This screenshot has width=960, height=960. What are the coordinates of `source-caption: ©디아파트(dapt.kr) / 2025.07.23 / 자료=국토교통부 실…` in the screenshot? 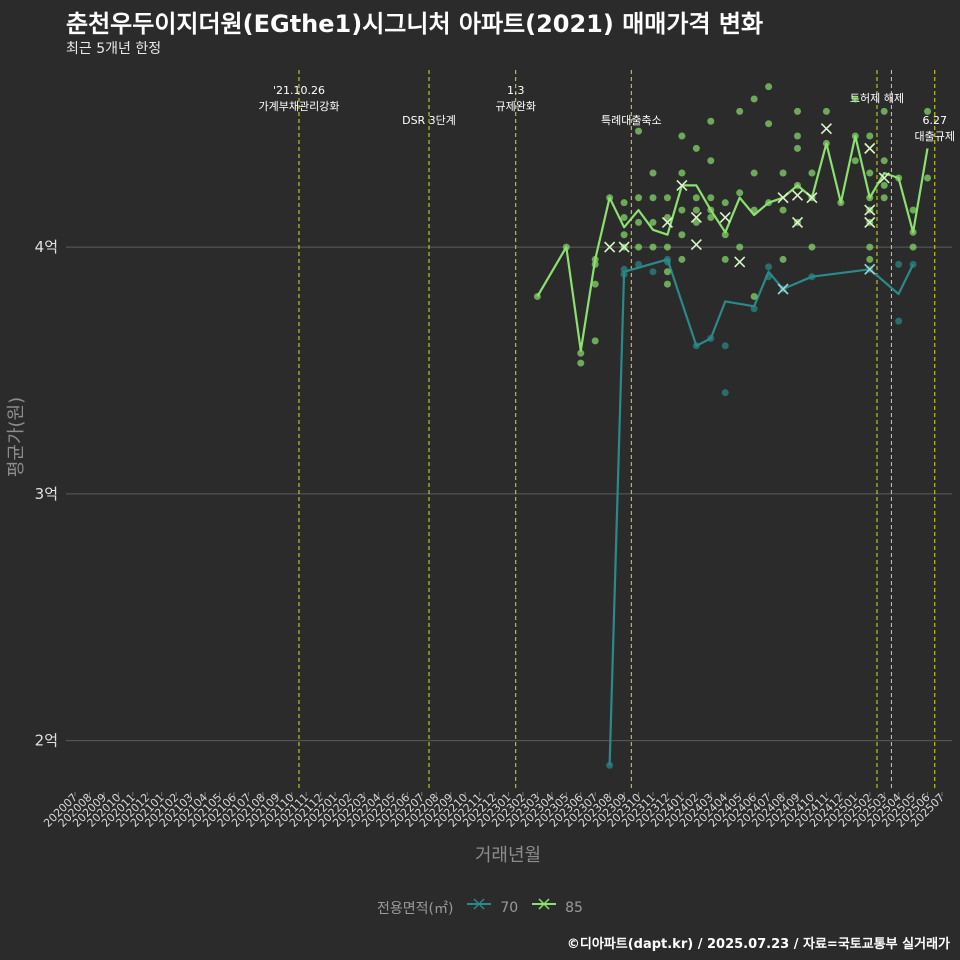 It's located at (758, 944).